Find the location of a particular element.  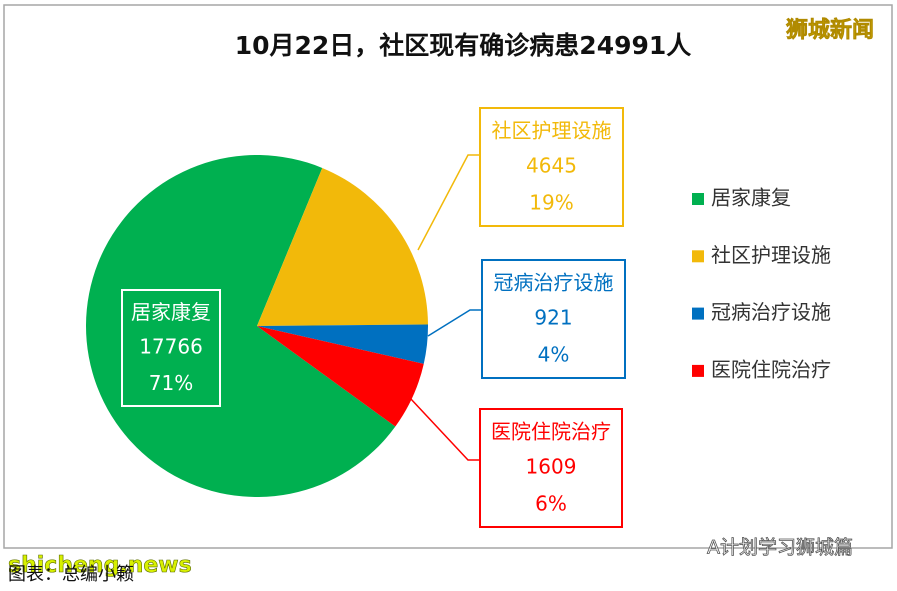

data-label-value: 4645 is located at coordinates (551, 166).